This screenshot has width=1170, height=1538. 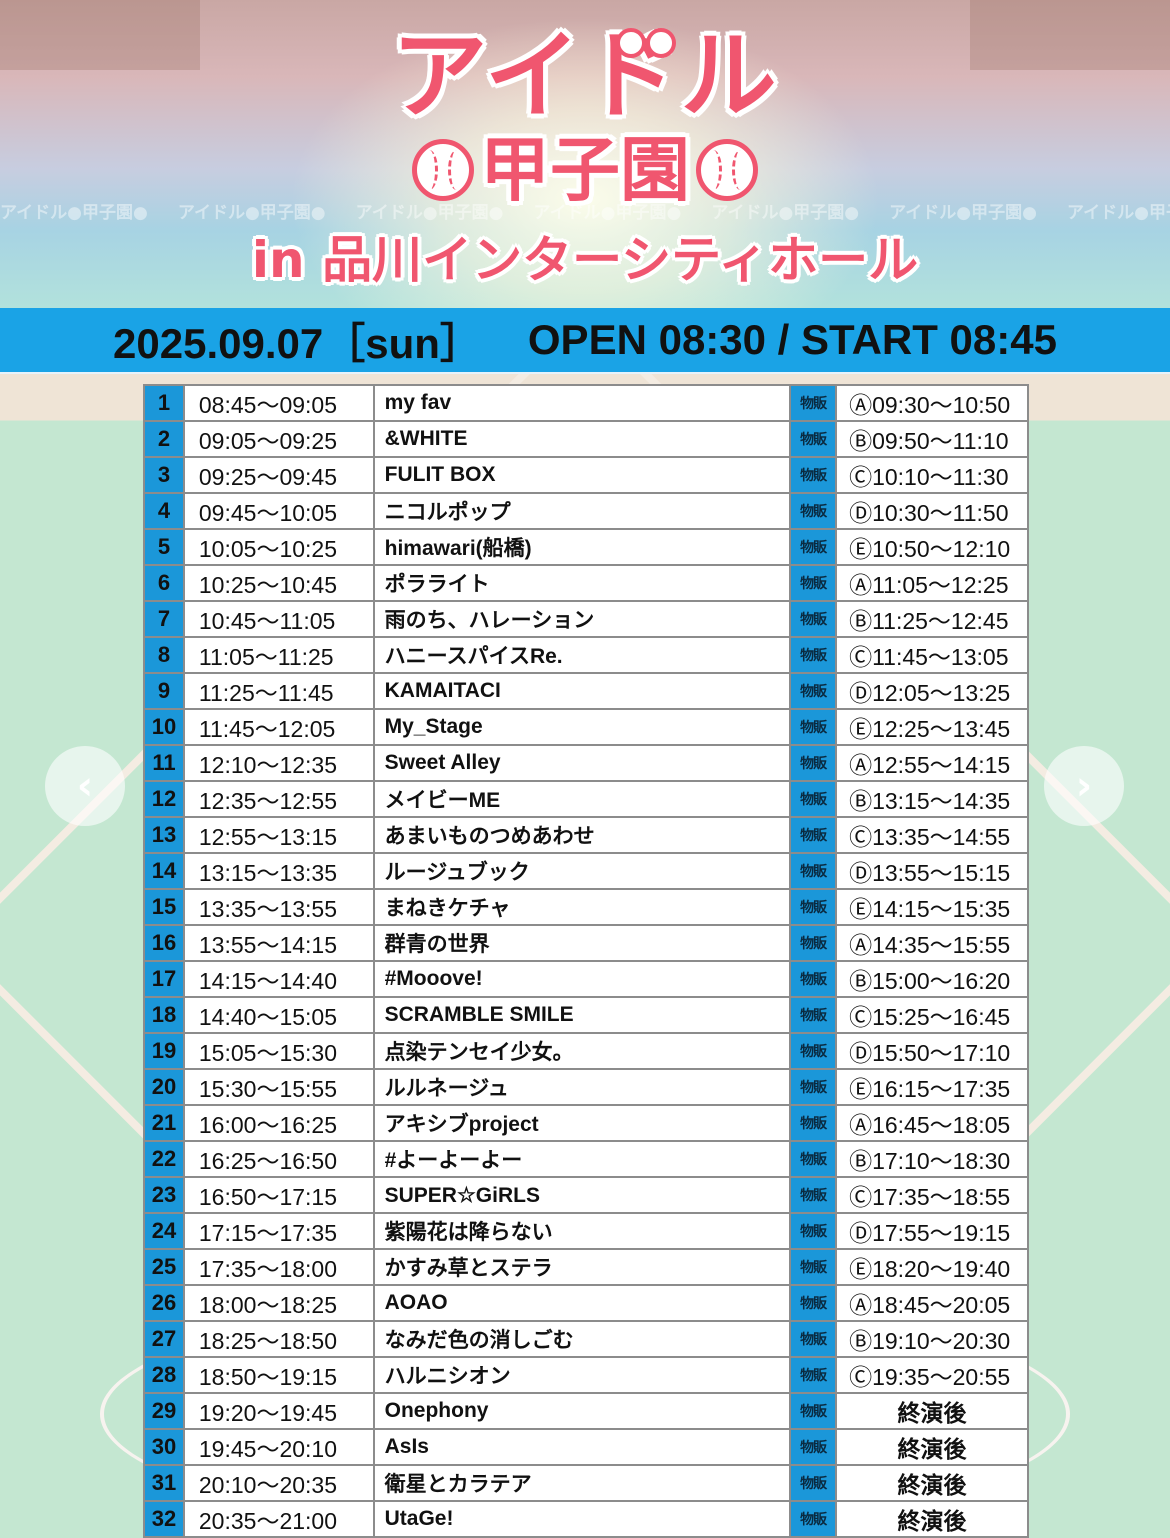 What do you see at coordinates (932, 1051) in the screenshot?
I see `merch-slot: Ⓓ15:50〜17:10` at bounding box center [932, 1051].